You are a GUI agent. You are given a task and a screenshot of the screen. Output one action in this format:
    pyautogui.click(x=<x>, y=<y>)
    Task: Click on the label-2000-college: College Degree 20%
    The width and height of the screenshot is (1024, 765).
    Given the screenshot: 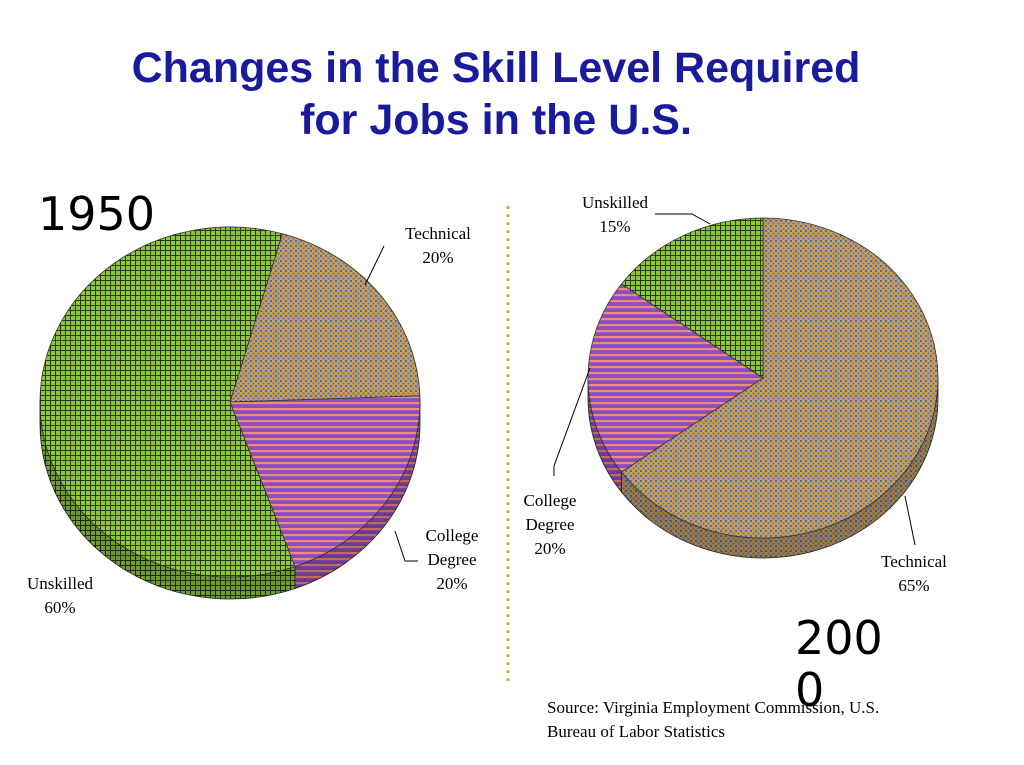 What is the action you would take?
    pyautogui.click(x=550, y=525)
    